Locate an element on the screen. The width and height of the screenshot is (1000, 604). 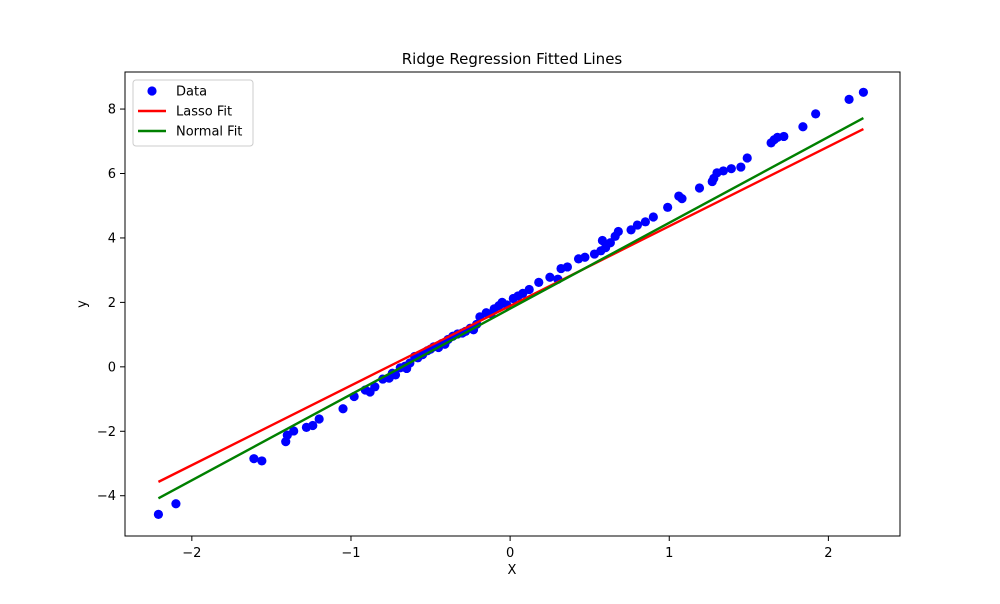
y-tick-label: −4 is located at coordinates (106, 496).